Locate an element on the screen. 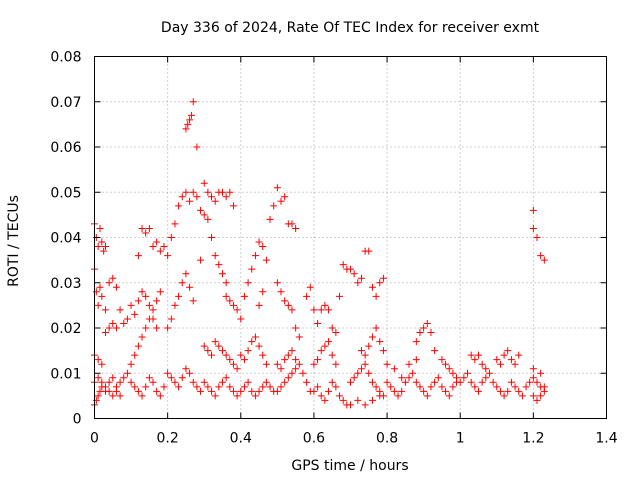 The image size is (640, 480). x-axis-label: GPS time / hours is located at coordinates (349, 466).